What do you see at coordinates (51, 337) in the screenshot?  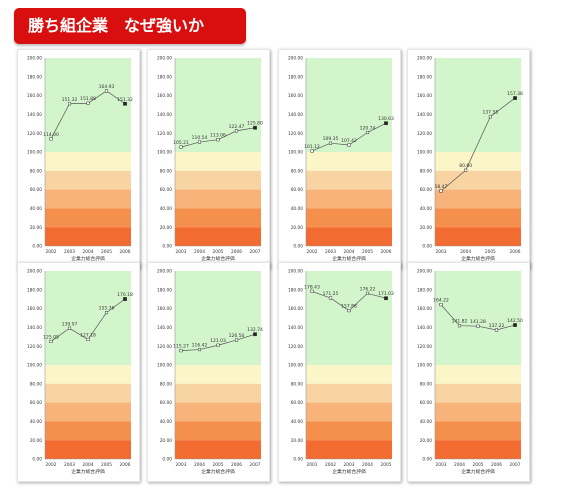 I see `data-label: 125.05` at bounding box center [51, 337].